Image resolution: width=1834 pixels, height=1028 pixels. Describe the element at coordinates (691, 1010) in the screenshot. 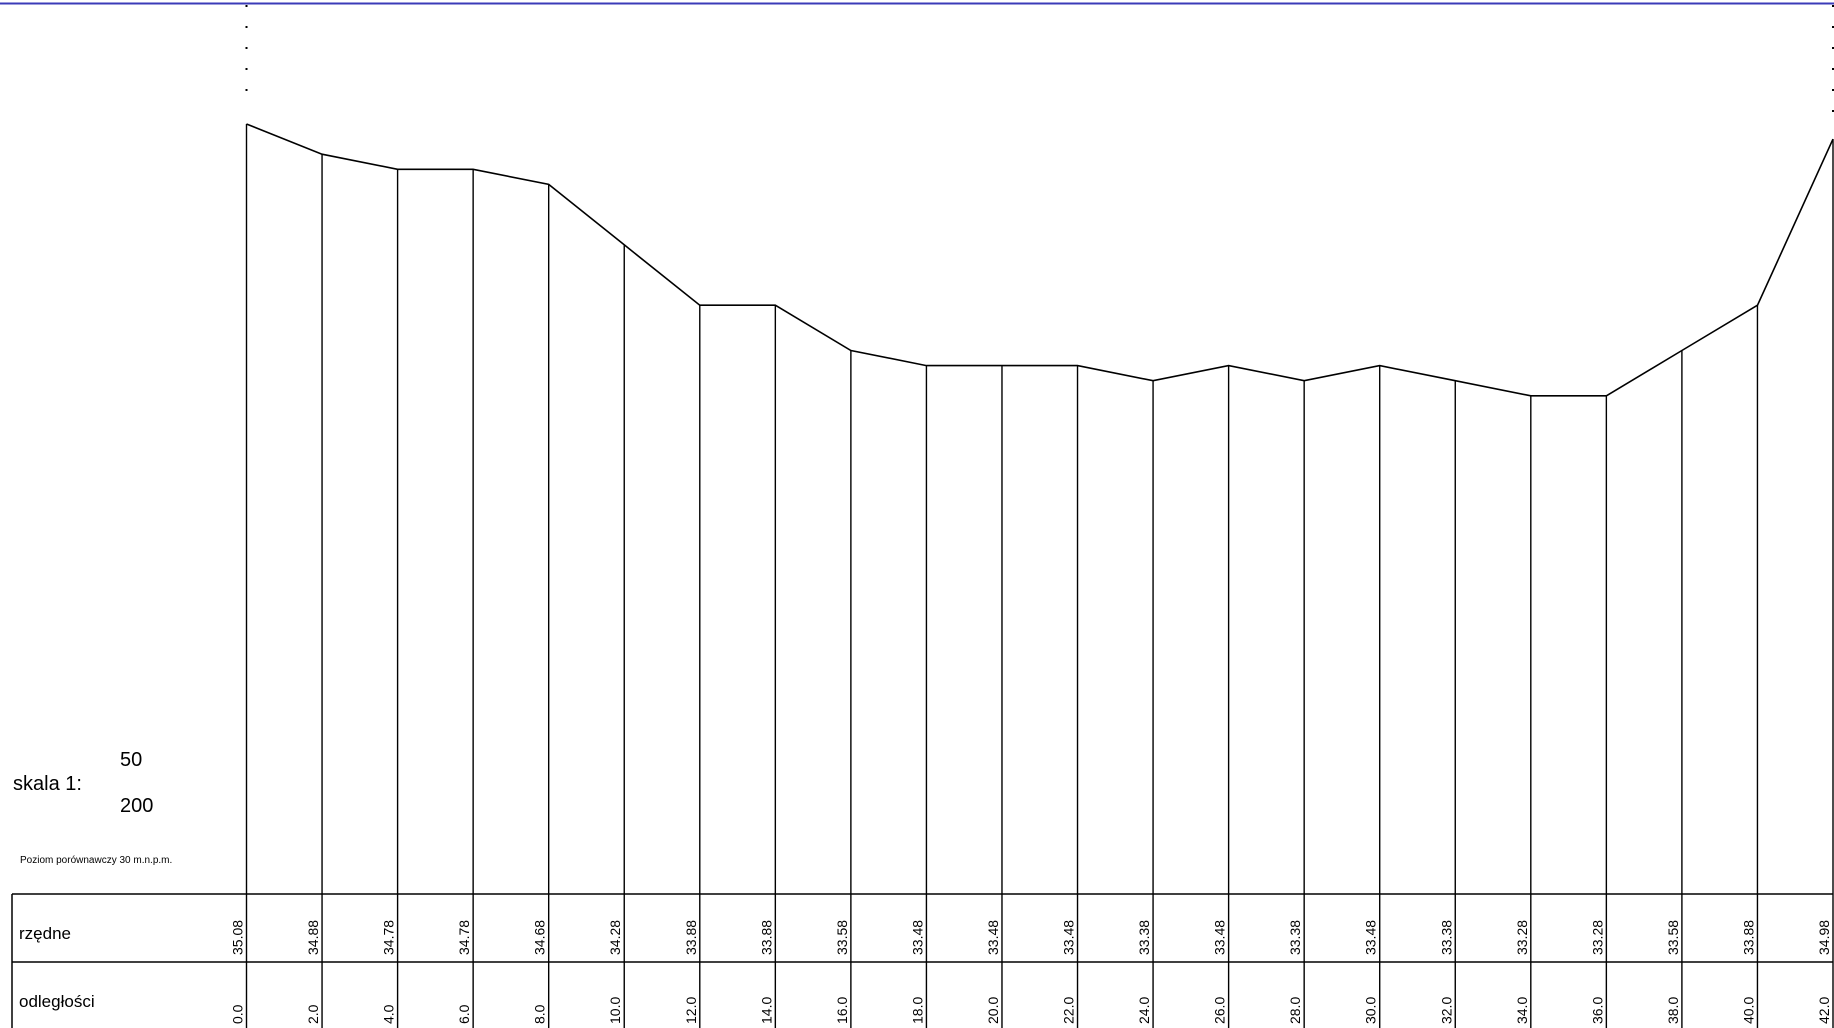

I see `distance-value: 12.0` at that location.